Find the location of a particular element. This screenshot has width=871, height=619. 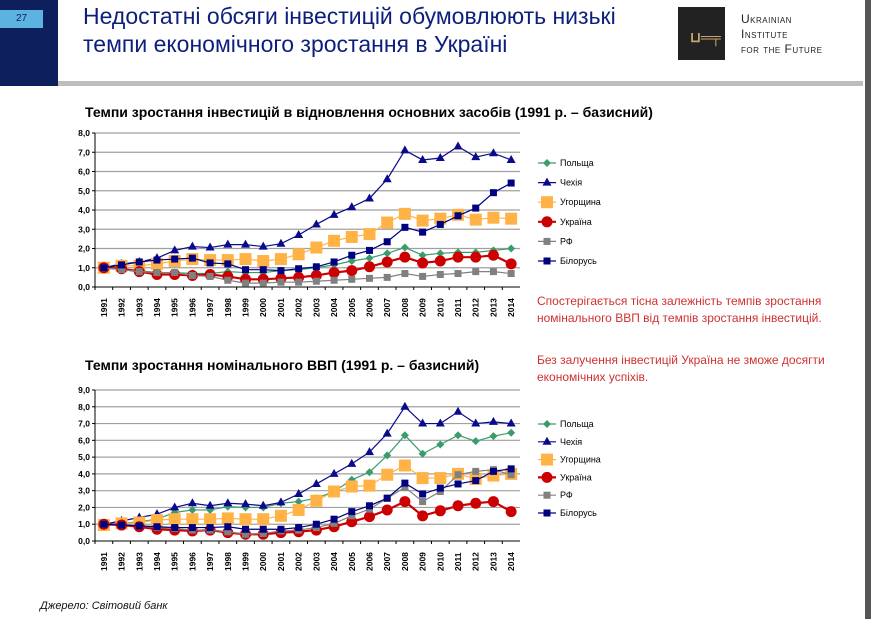

x-tick-label: 2001 is located at coordinates (281, 307).